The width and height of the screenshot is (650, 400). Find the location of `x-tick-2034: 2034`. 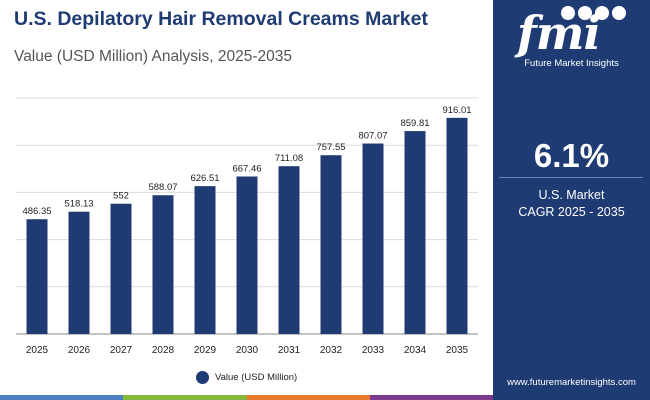

x-tick-2034: 2034 is located at coordinates (415, 350).